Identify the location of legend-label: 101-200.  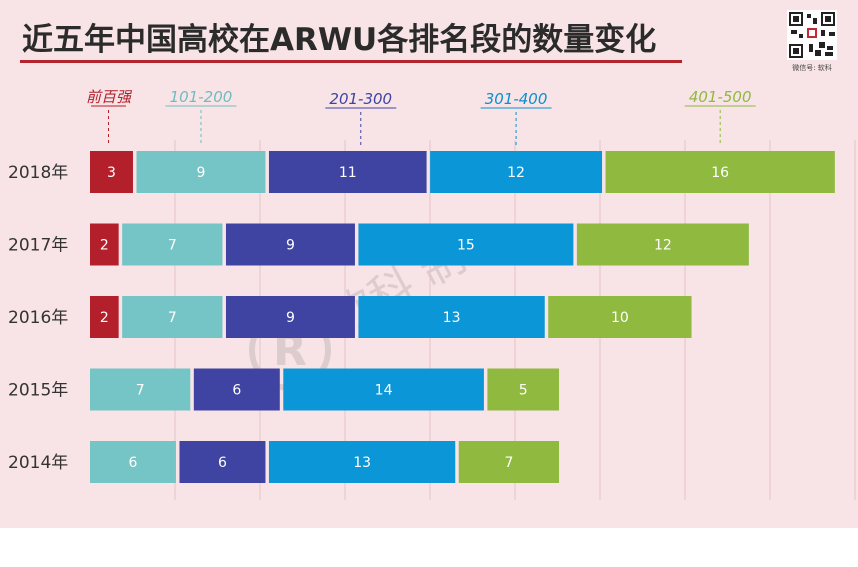
(201, 97).